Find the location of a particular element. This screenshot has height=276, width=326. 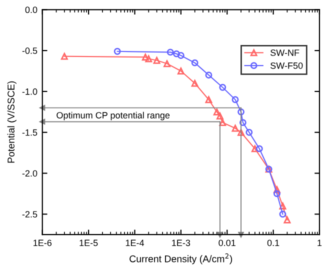

x-tick-label: 1E-3 is located at coordinates (181, 243).